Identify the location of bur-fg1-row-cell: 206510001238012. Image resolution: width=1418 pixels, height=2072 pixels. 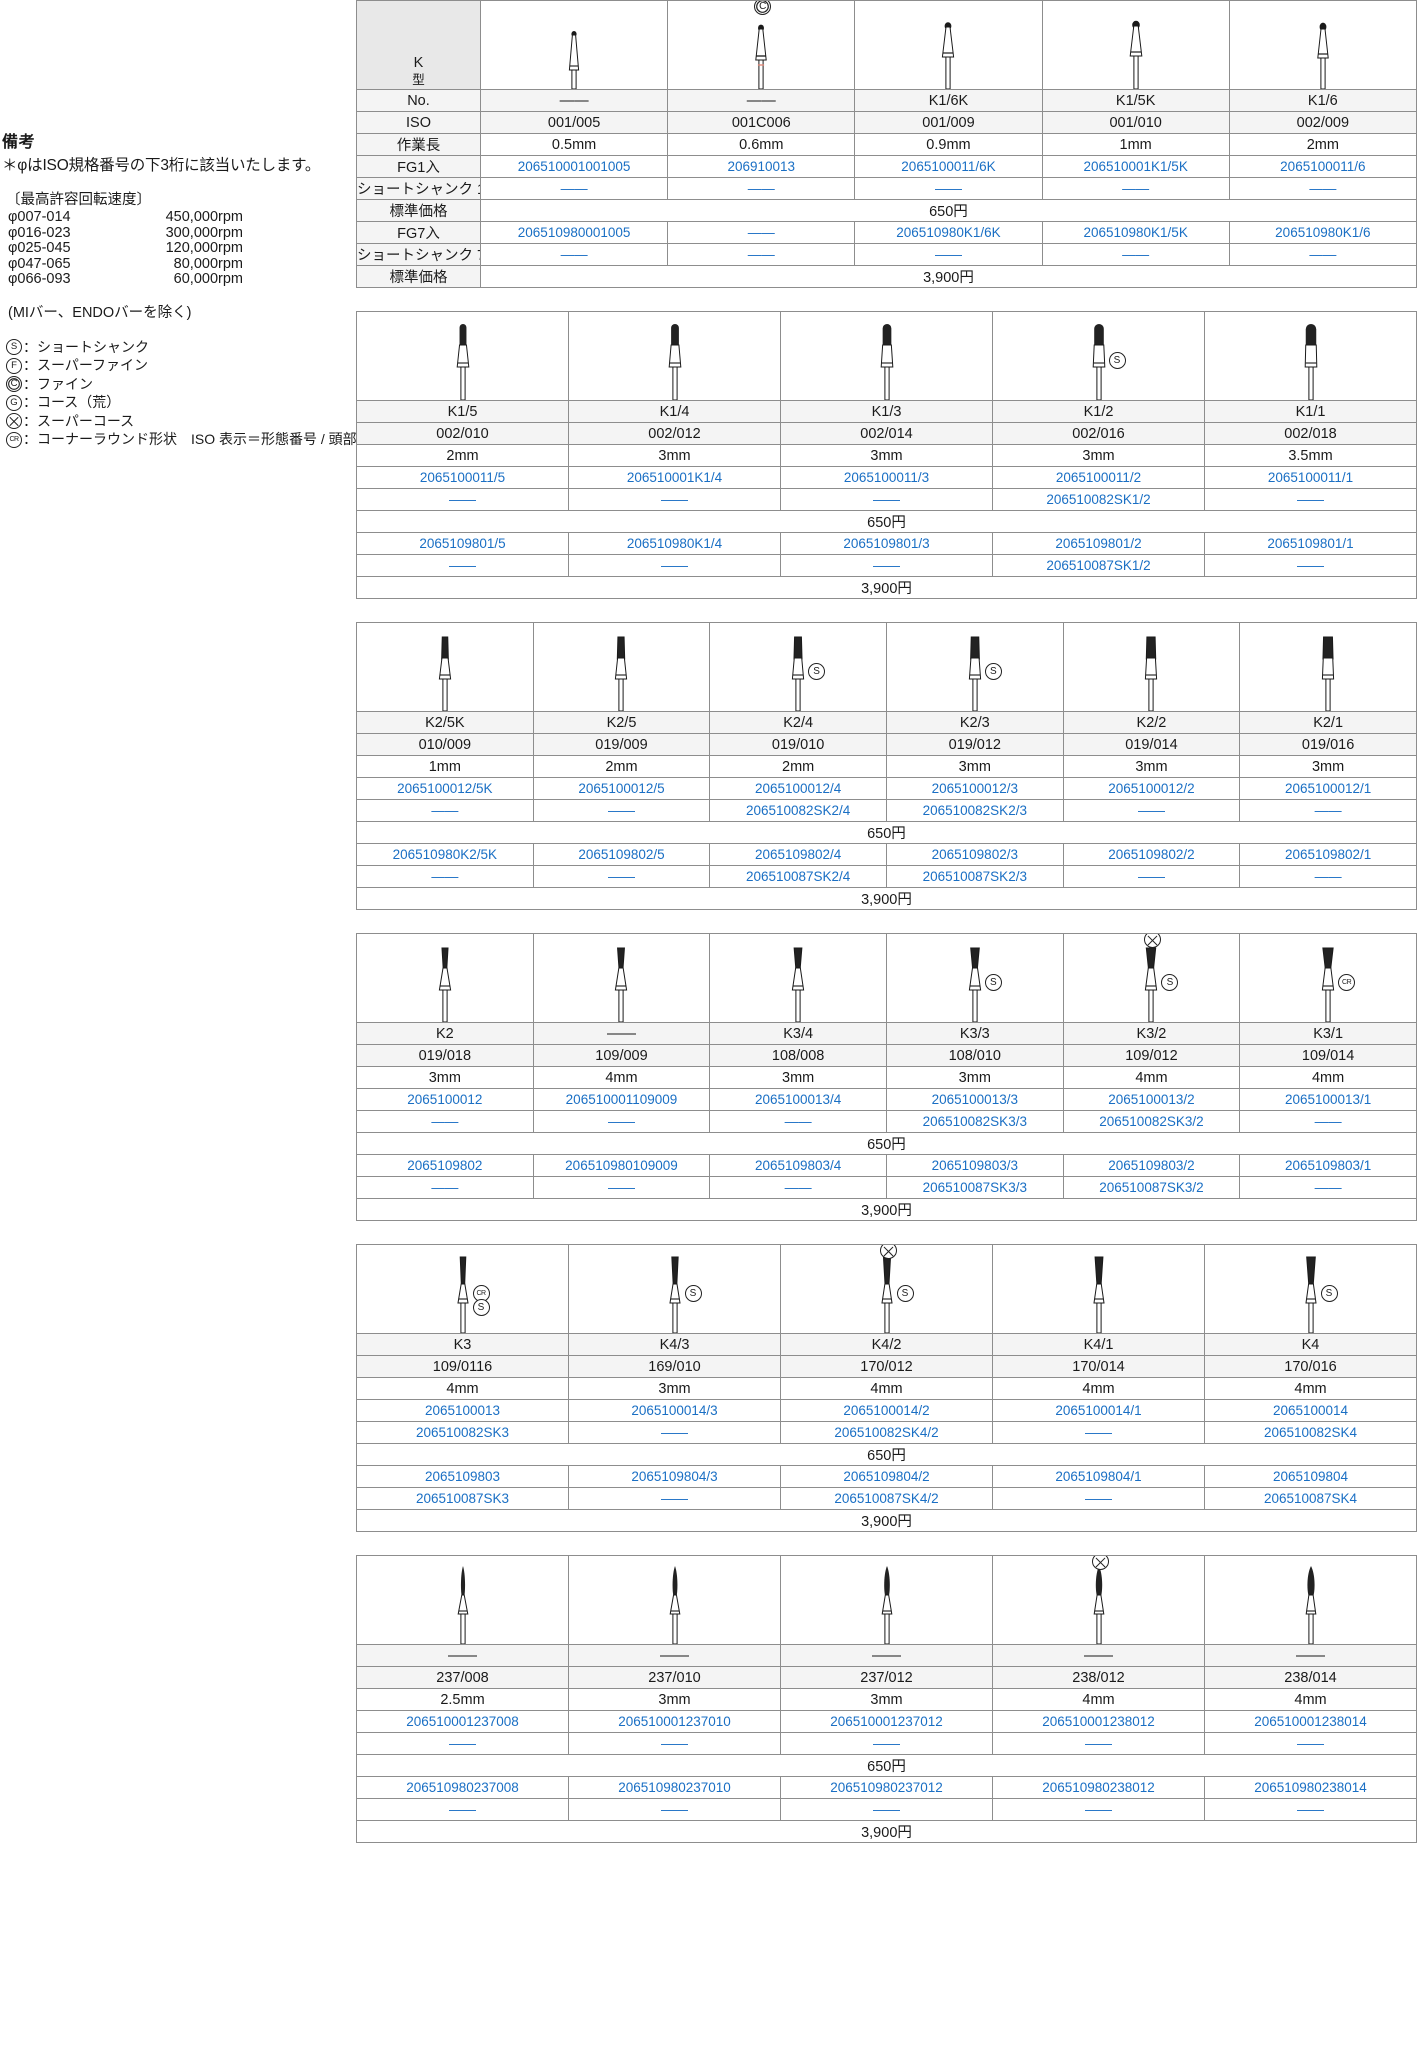
(1098, 1721).